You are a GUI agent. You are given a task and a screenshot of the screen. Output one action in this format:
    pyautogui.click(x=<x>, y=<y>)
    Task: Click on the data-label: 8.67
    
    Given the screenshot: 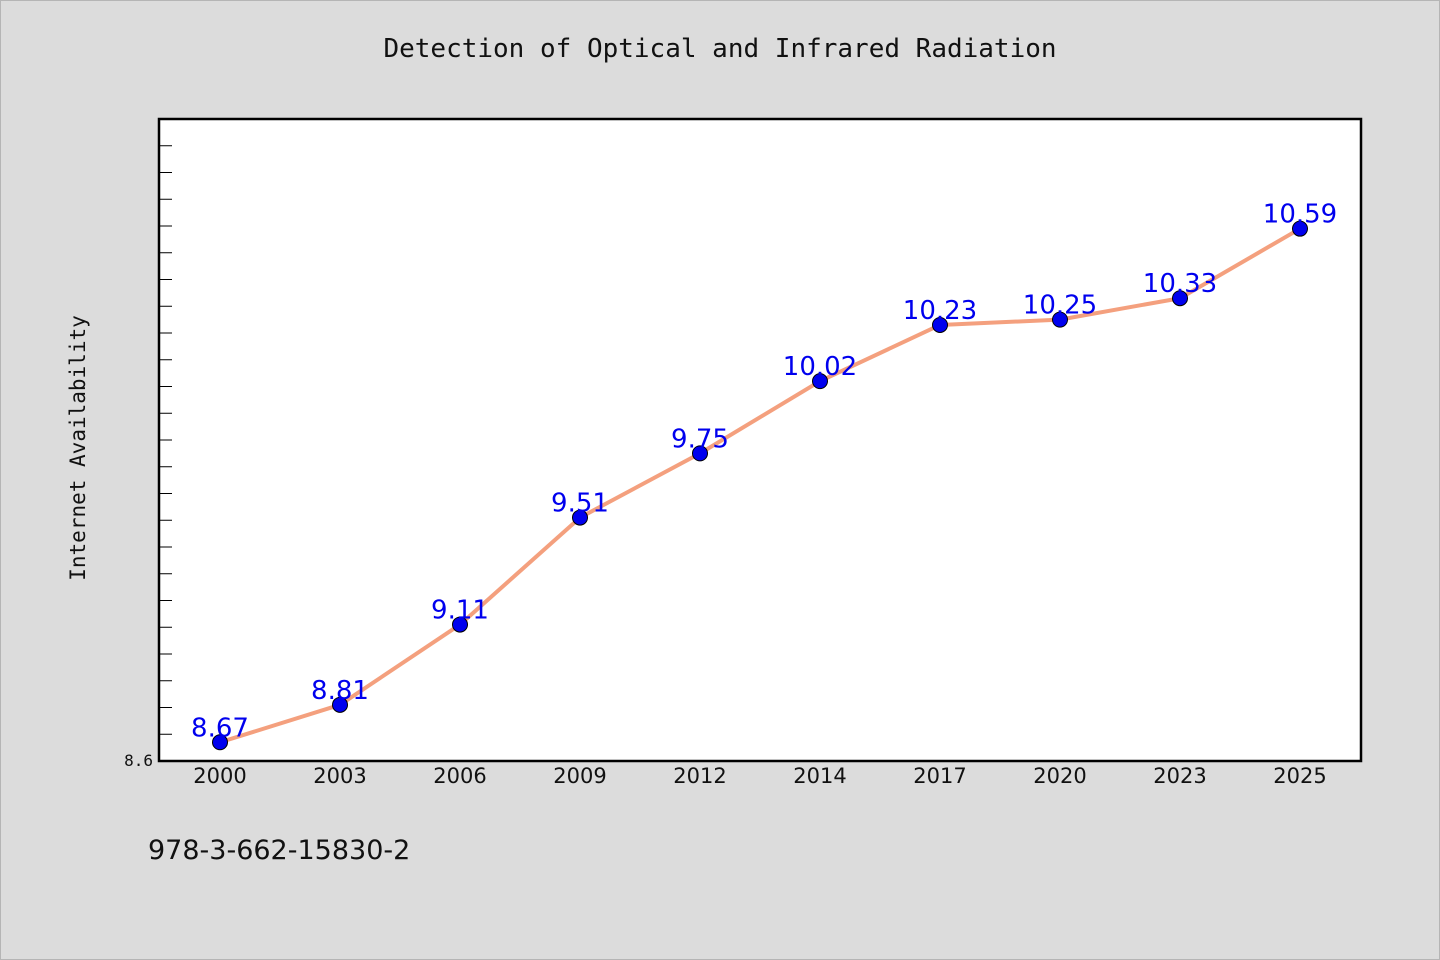 What is the action you would take?
    pyautogui.click(x=220, y=728)
    